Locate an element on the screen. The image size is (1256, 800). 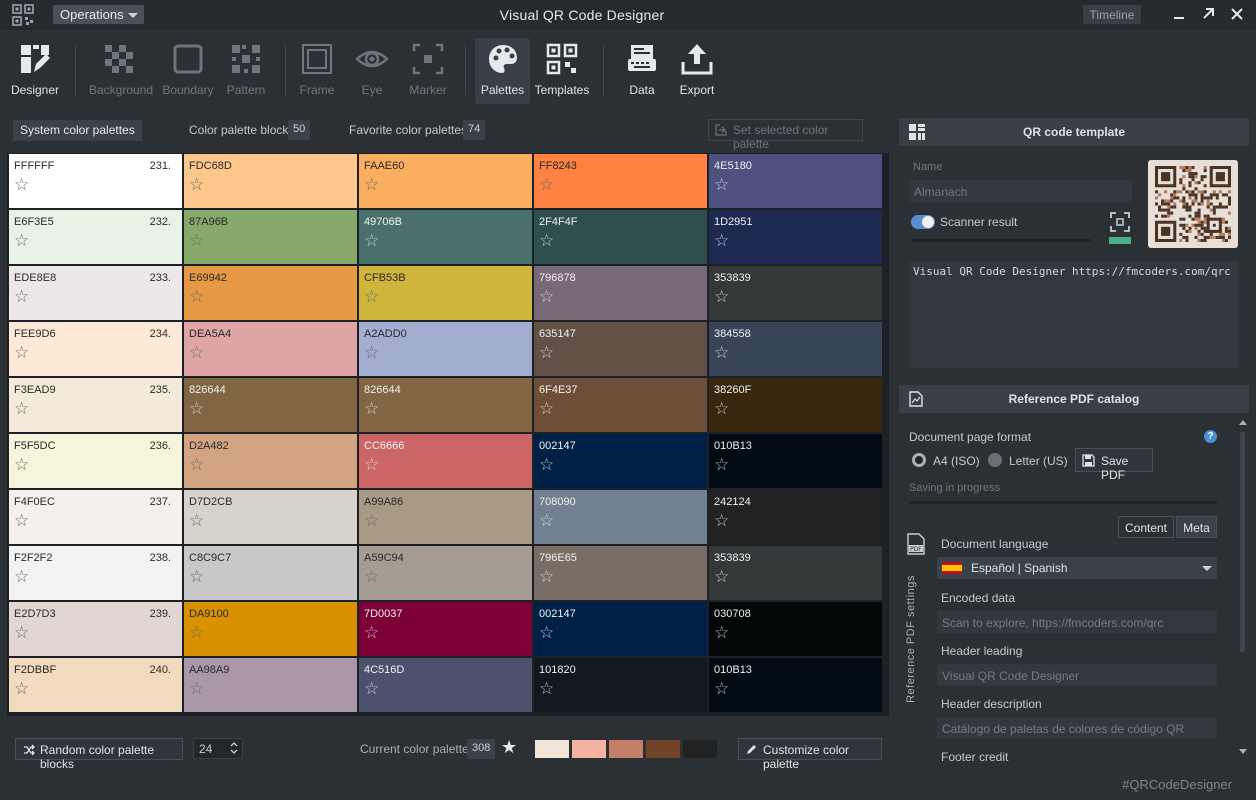
palette-color-cell: E6F3E5 232. ☆ is located at coordinates (95, 237).